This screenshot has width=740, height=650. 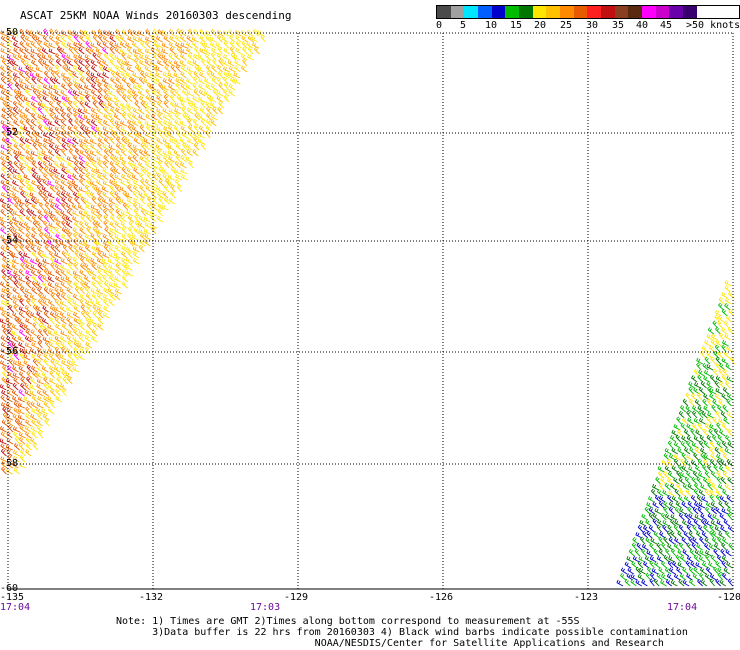 I want to click on legend-label: >50 knots, so click(x=713, y=25).